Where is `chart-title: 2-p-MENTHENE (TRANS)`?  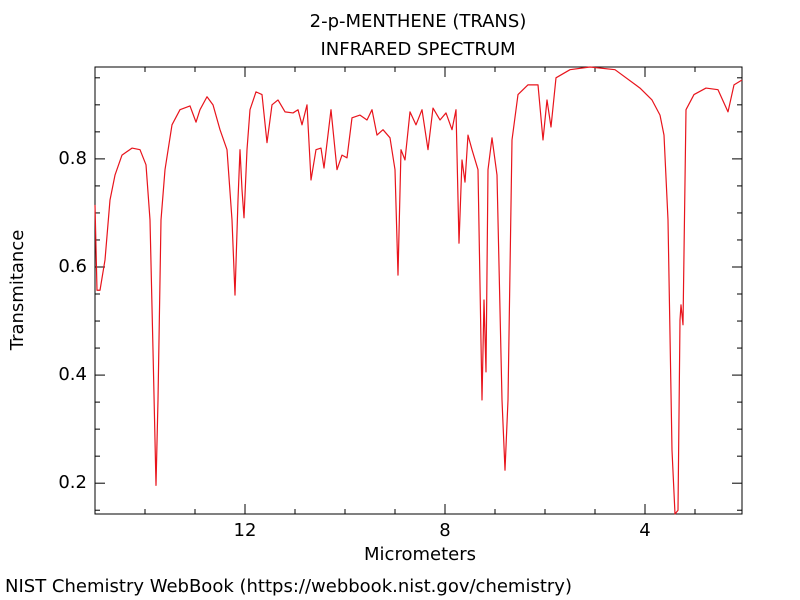
chart-title: 2-p-MENTHENE (TRANS) is located at coordinates (418, 21).